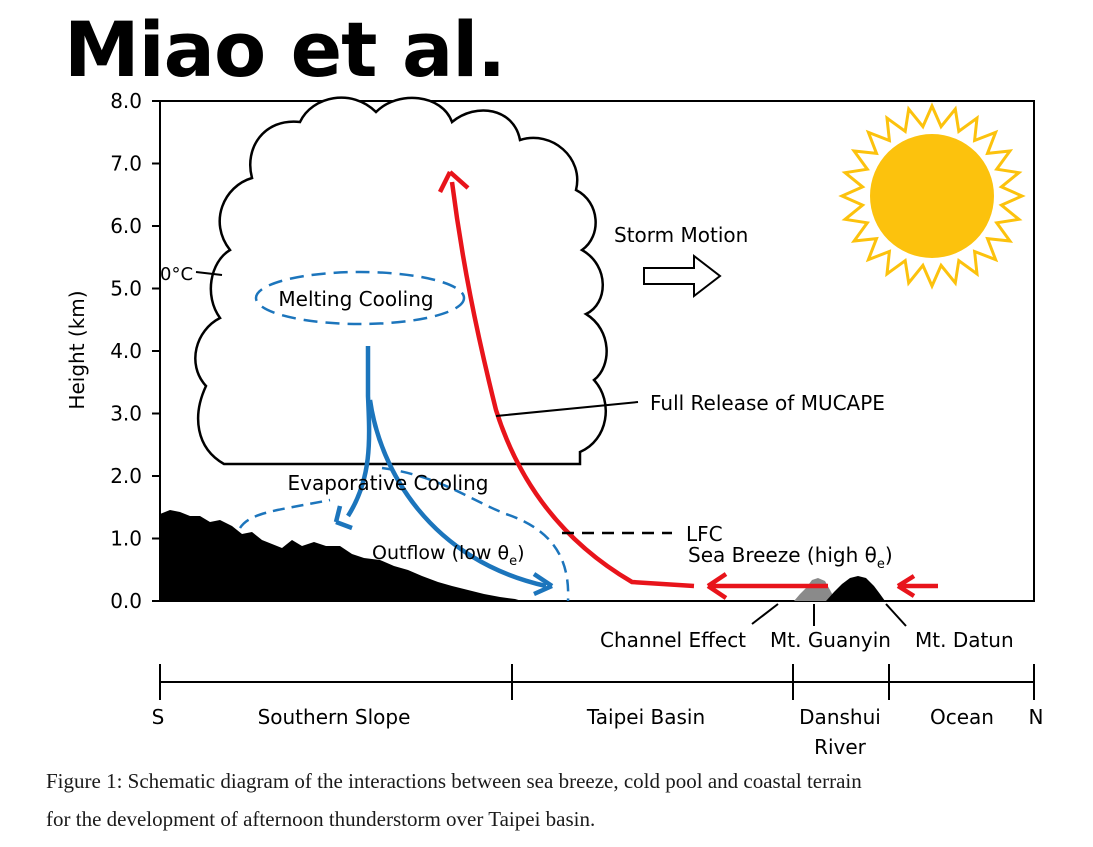 The image size is (1093, 847). Describe the element at coordinates (126, 601) in the screenshot. I see `y-tick-label: 0.0` at that location.